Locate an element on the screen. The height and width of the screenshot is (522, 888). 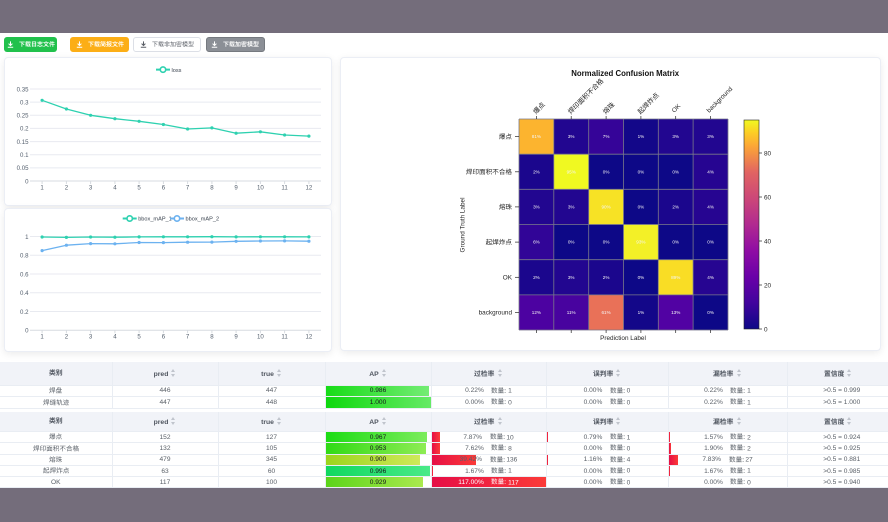
svg-text: 0.8 is located at coordinates (24, 255).